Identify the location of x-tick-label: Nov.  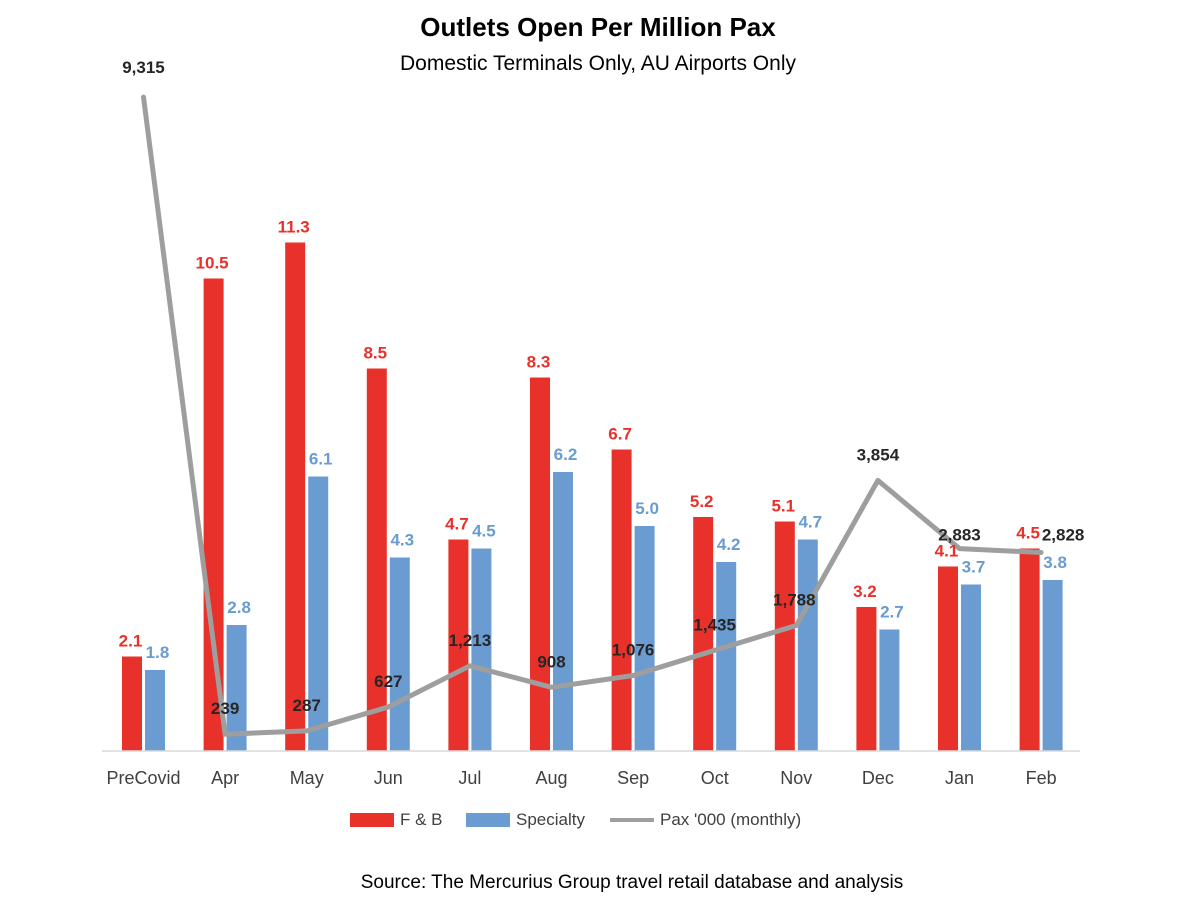
(796, 778).